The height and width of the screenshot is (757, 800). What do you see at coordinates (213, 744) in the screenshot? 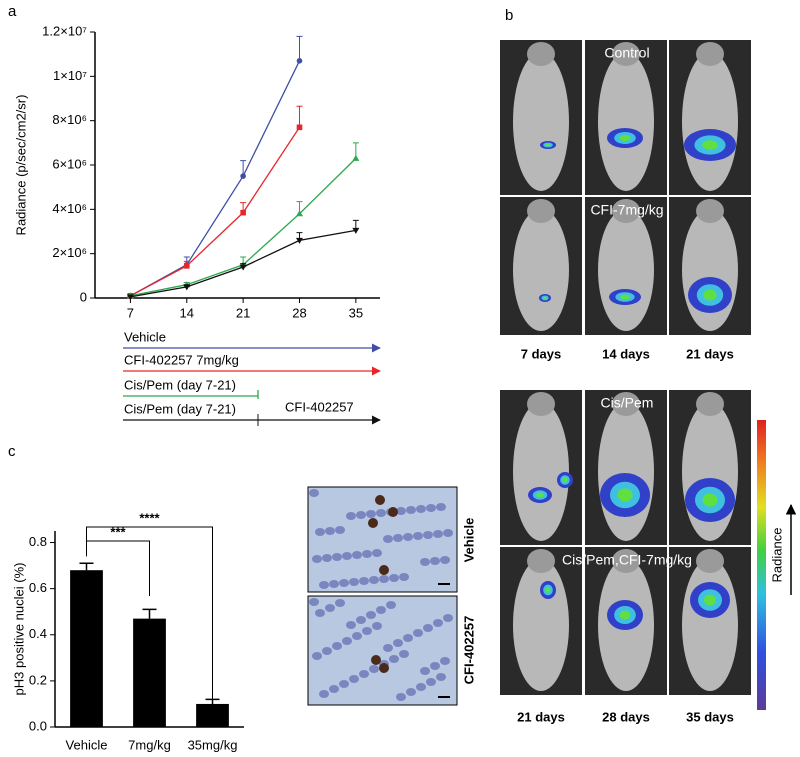
I see `x-tick-label: 35mg/kg` at bounding box center [213, 744].